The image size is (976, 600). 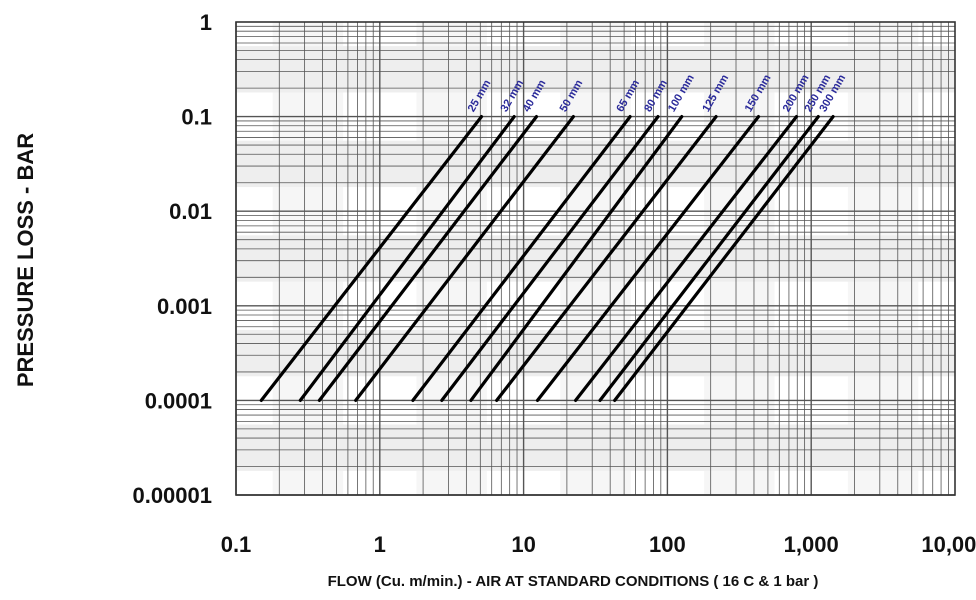 What do you see at coordinates (811, 544) in the screenshot?
I see `x-tick-label: 1,000` at bounding box center [811, 544].